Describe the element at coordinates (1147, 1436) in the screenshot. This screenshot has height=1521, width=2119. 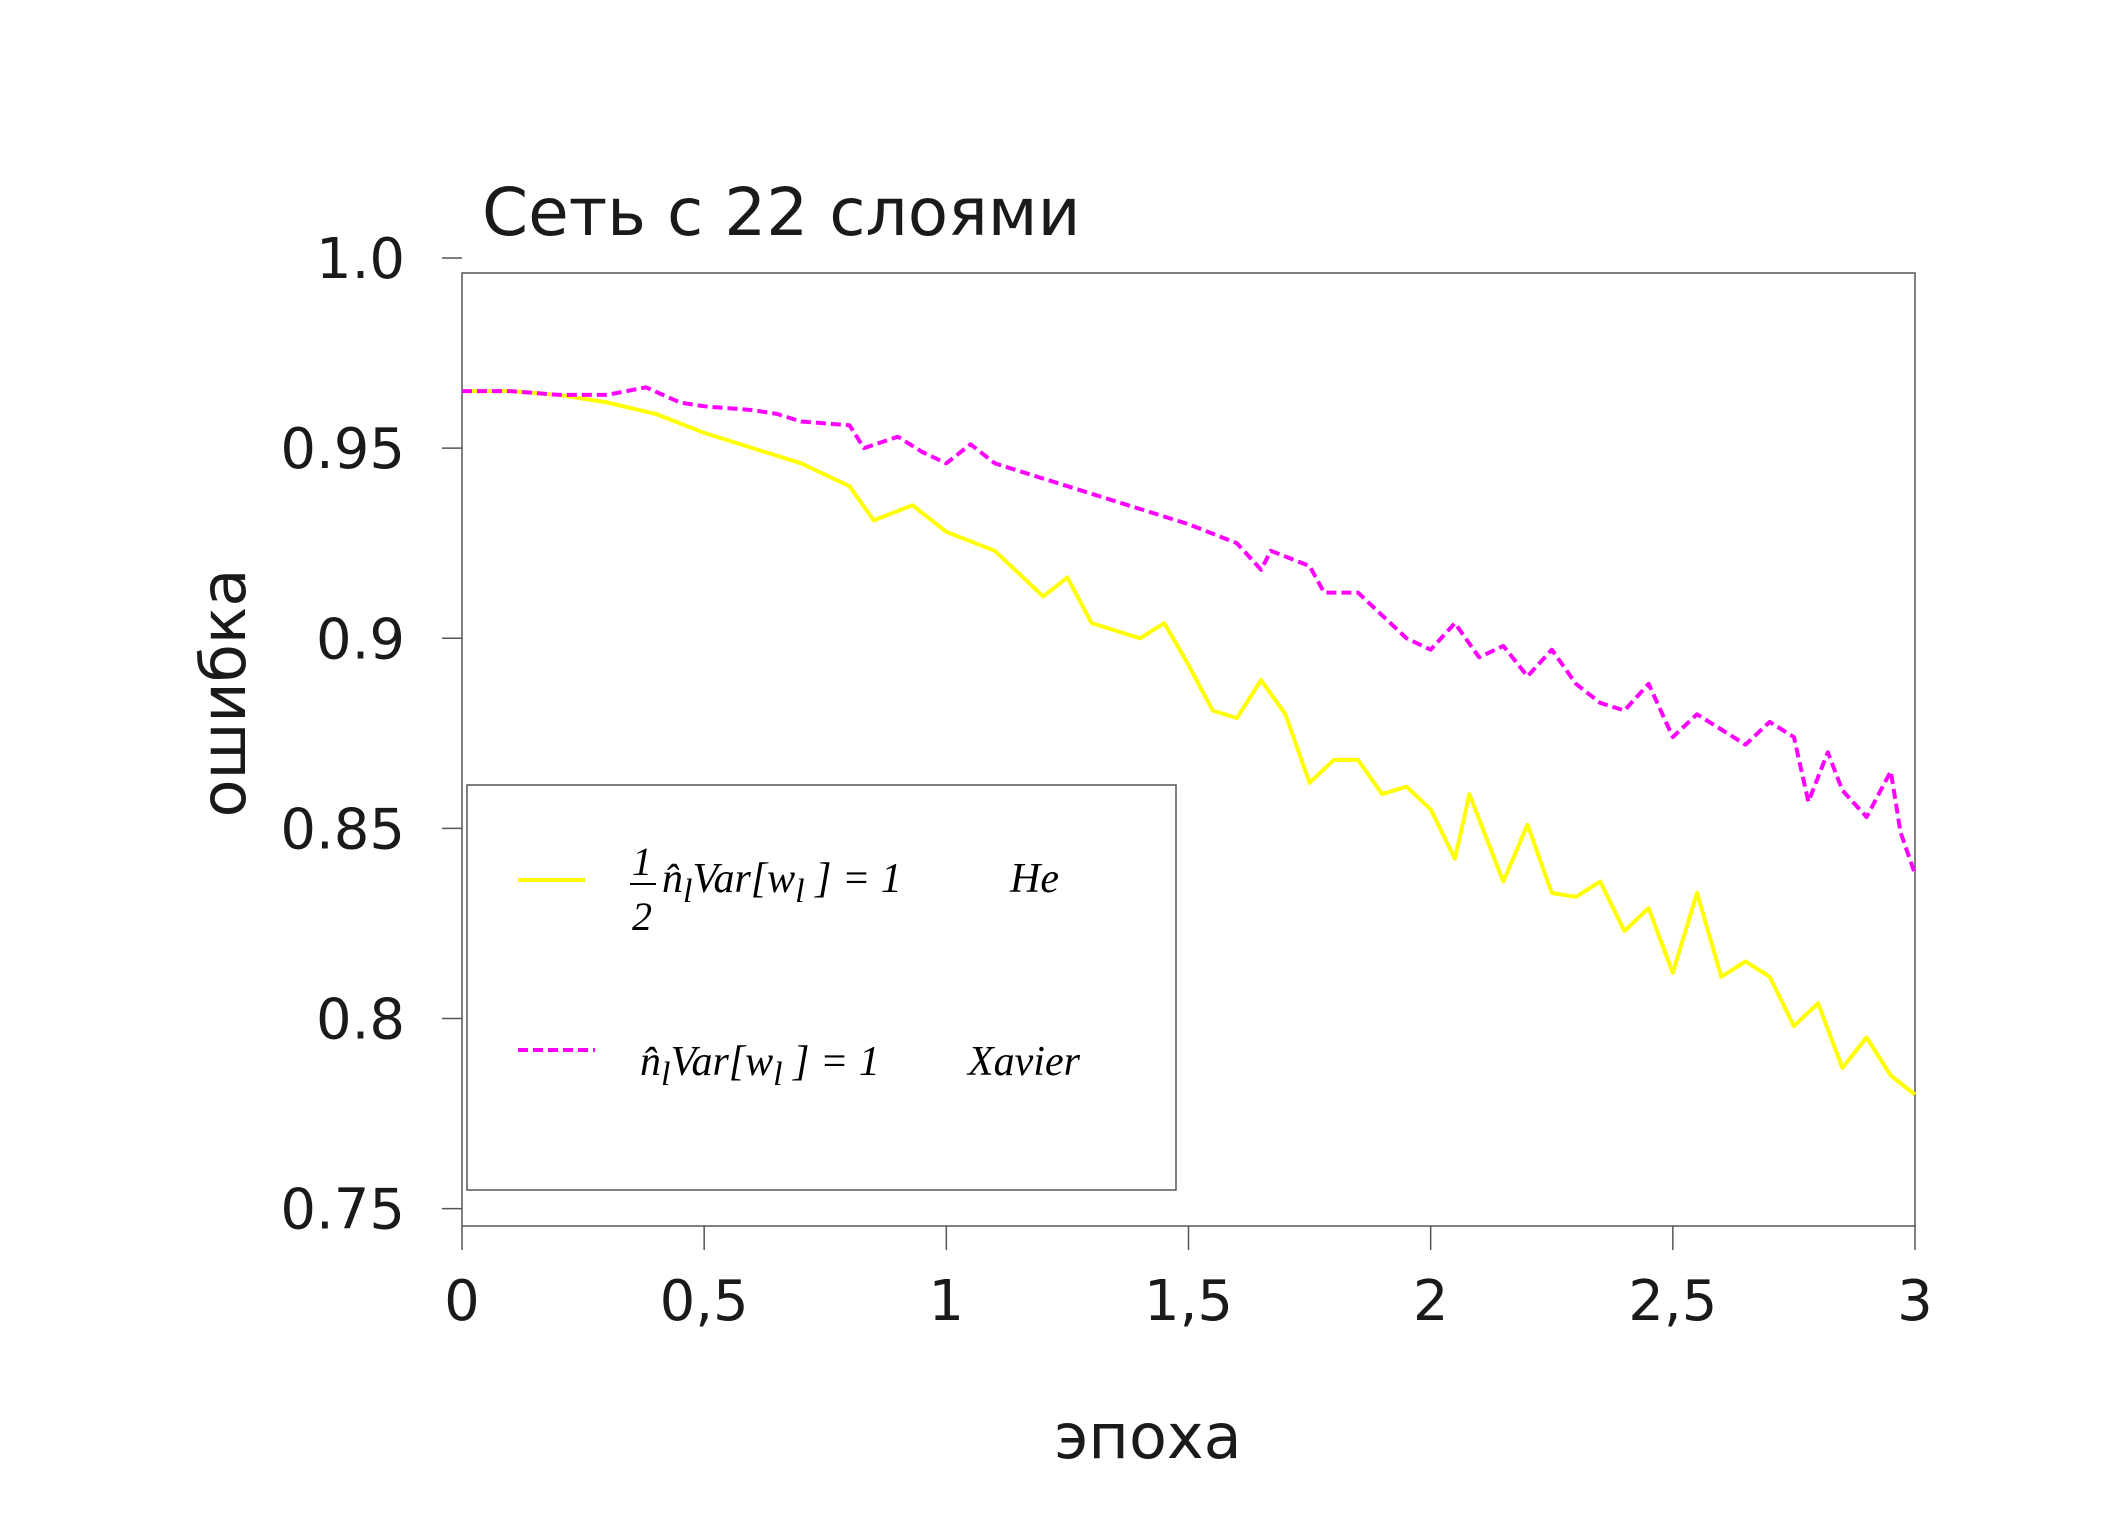
I see `x-axis-label: эпоха` at that location.